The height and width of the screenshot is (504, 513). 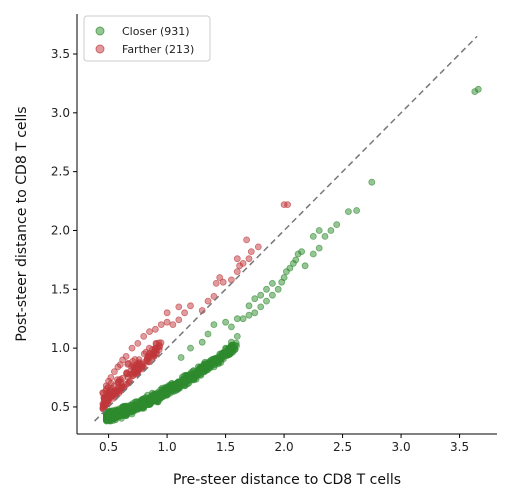 I want to click on x-tick-label: 3.0, so click(x=401, y=447).